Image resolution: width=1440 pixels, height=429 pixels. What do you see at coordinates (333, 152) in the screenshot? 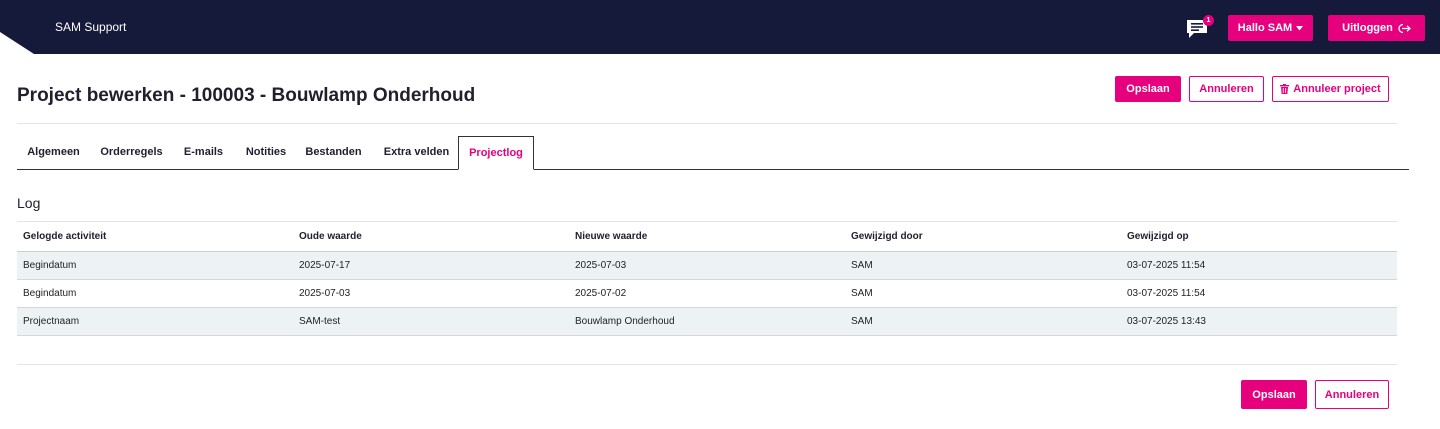
I see `tab-bestanden: Bestanden` at bounding box center [333, 152].